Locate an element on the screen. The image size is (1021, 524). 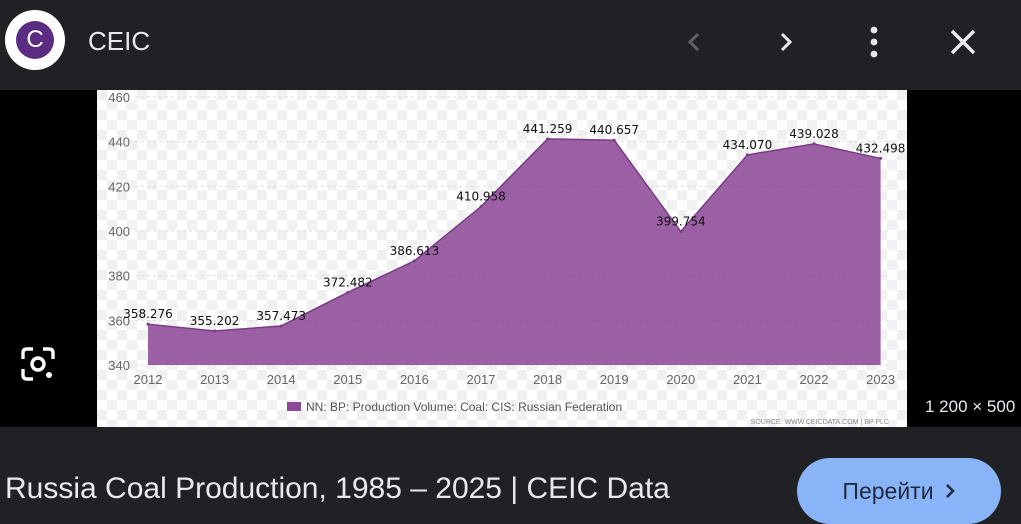
data-label: 440.657 is located at coordinates (614, 130).